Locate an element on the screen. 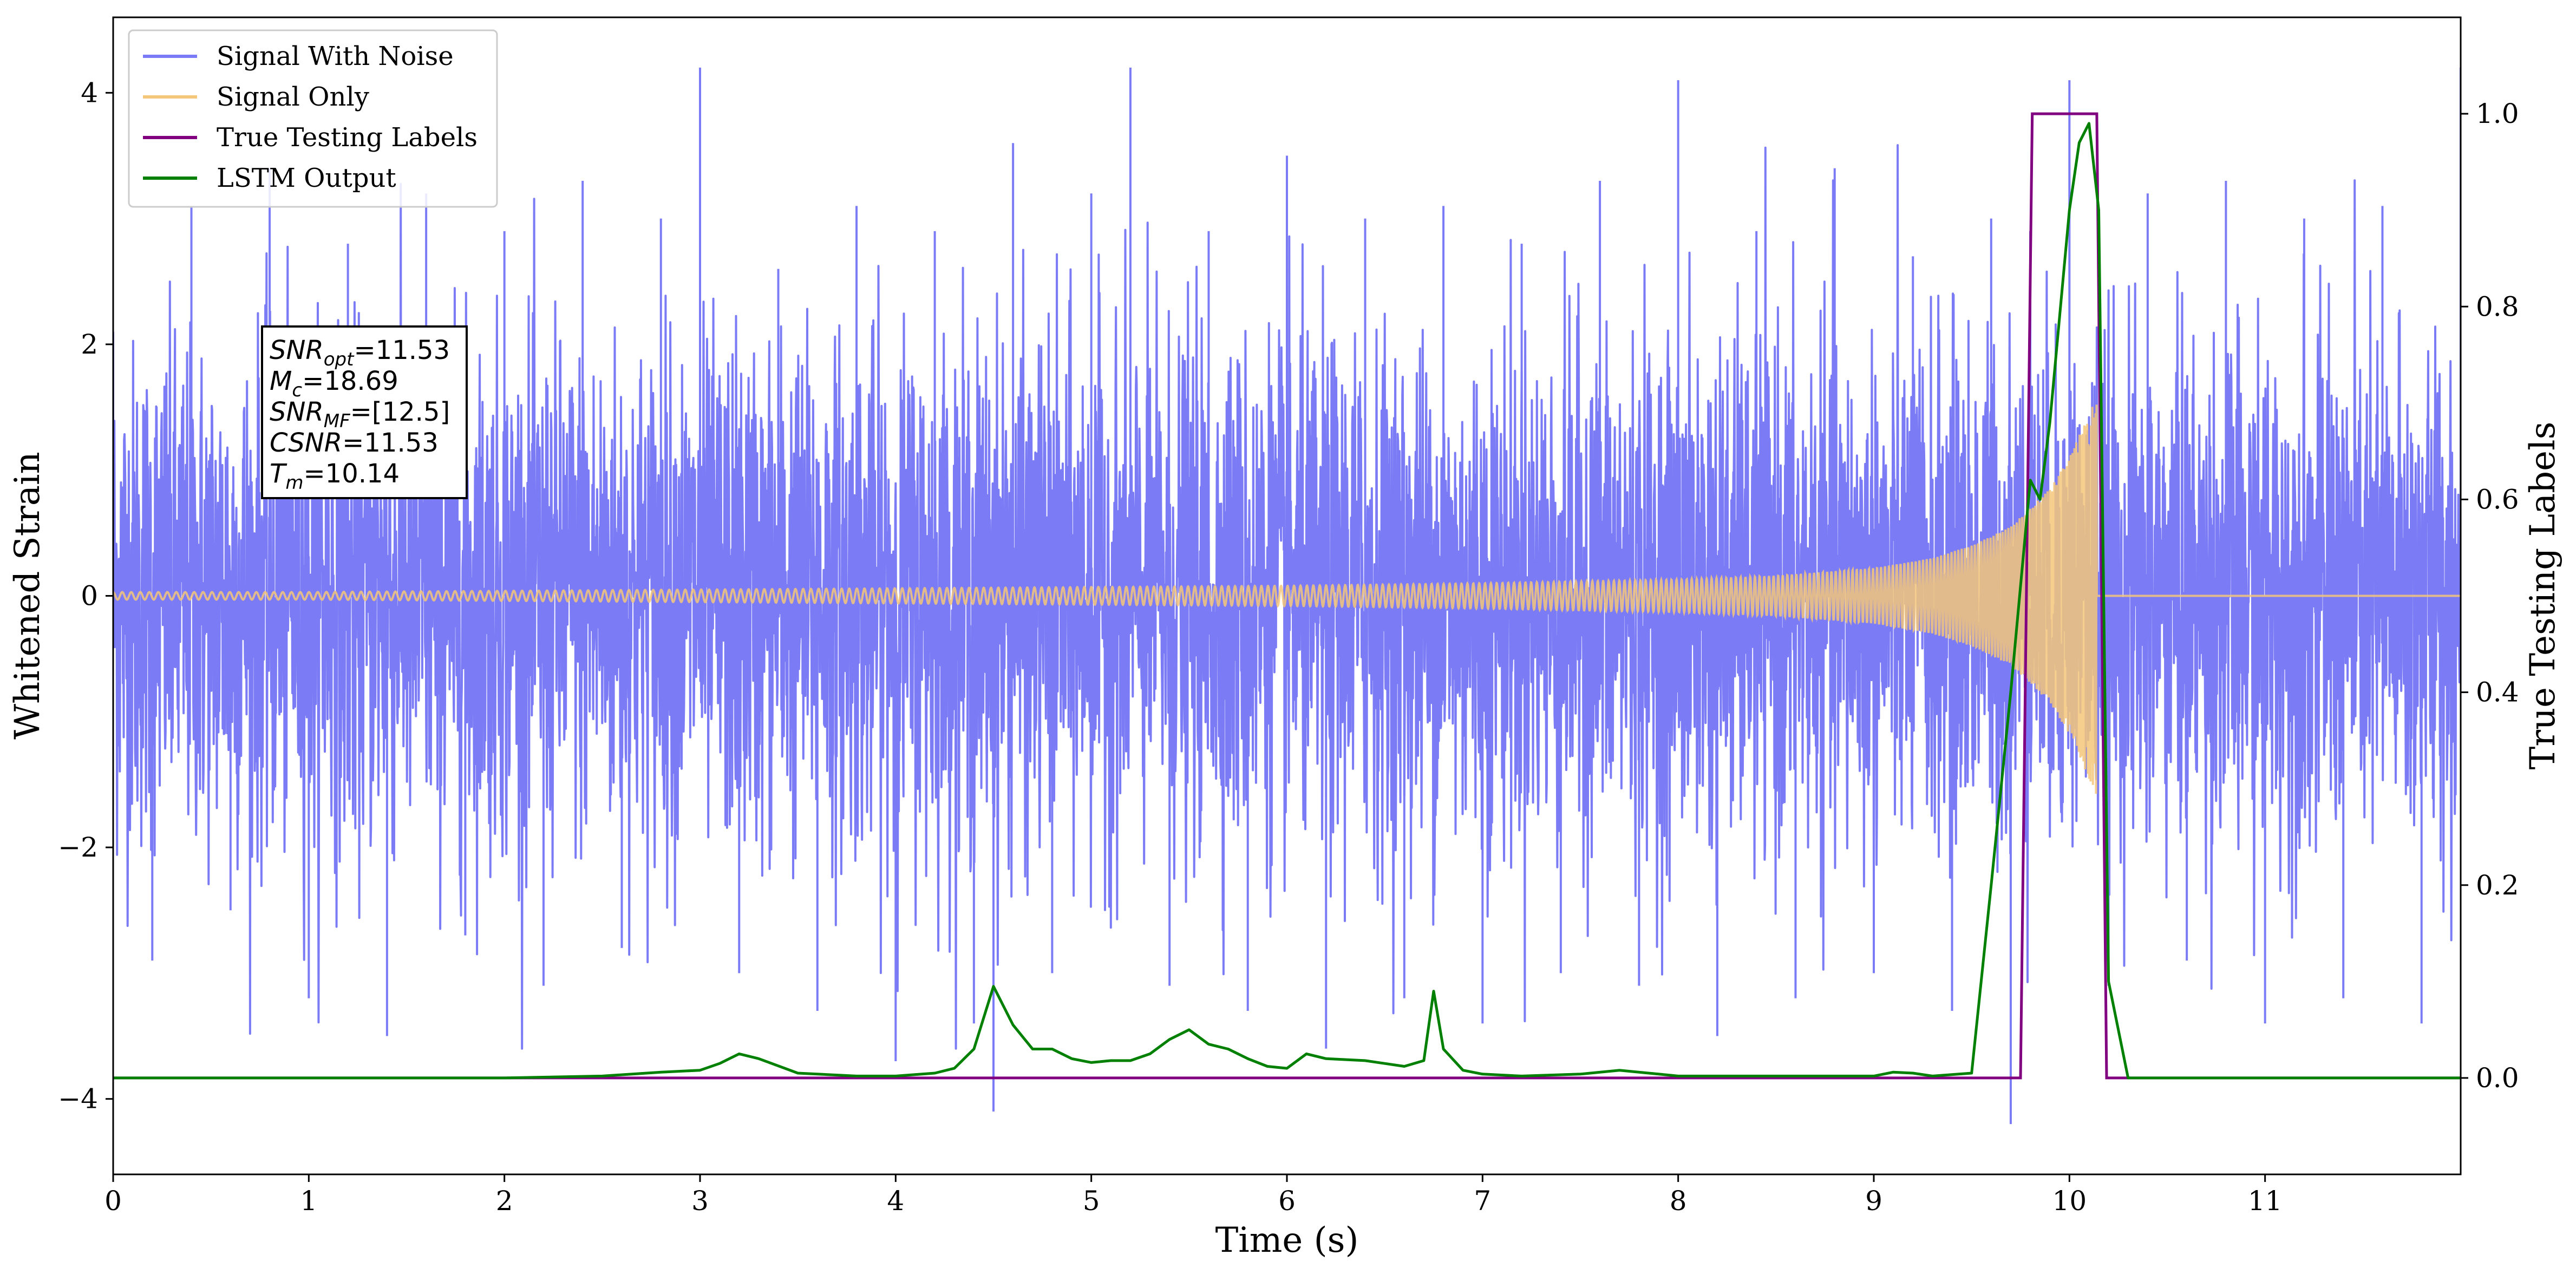 This screenshot has width=2576, height=1274. annotation-line: CSNR=11.53 is located at coordinates (354, 443).